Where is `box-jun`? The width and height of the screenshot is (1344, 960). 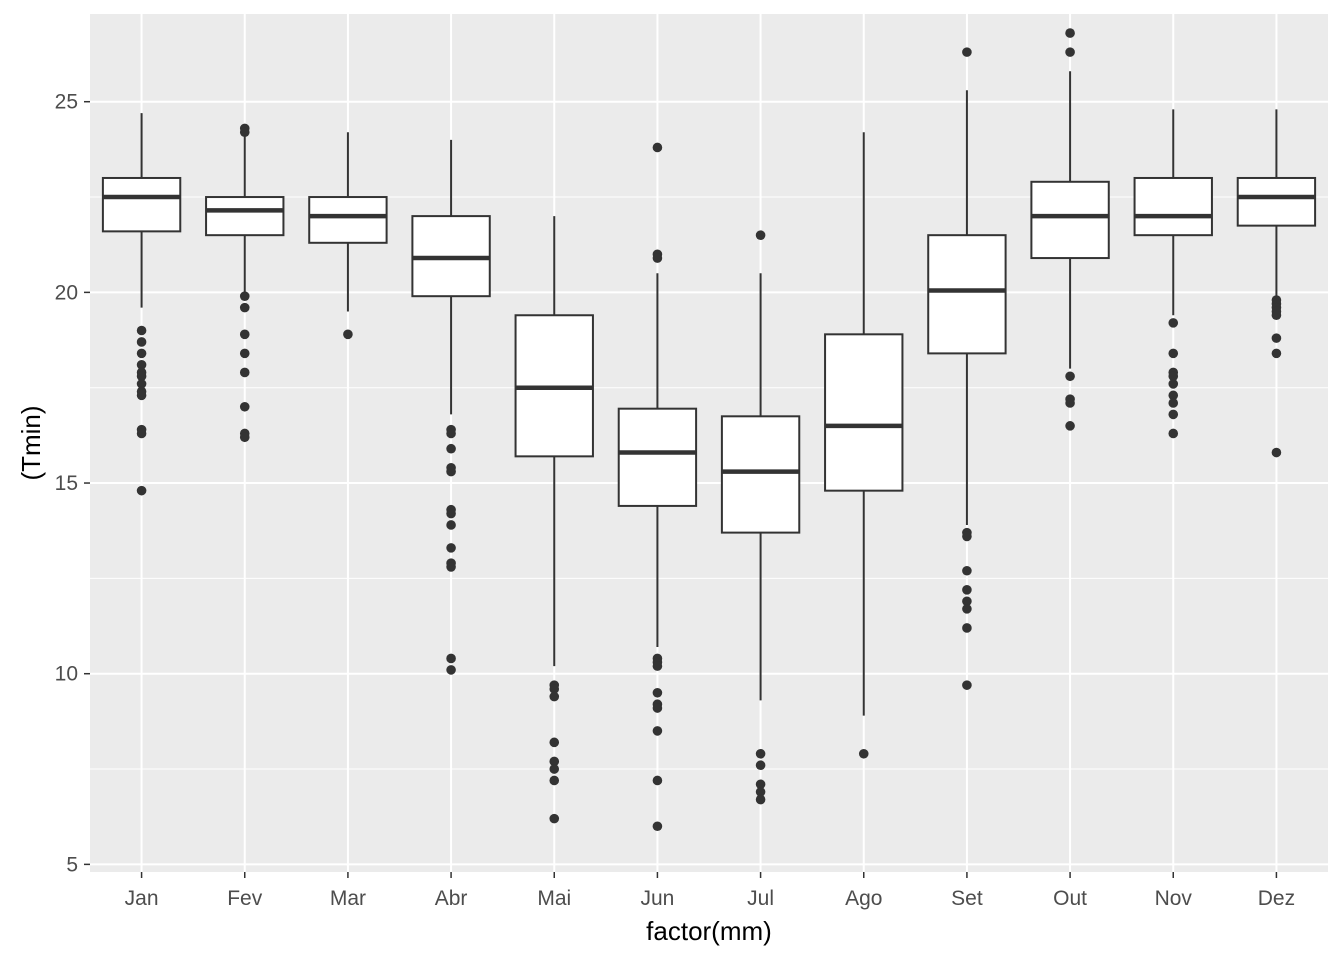 box-jun is located at coordinates (657, 487).